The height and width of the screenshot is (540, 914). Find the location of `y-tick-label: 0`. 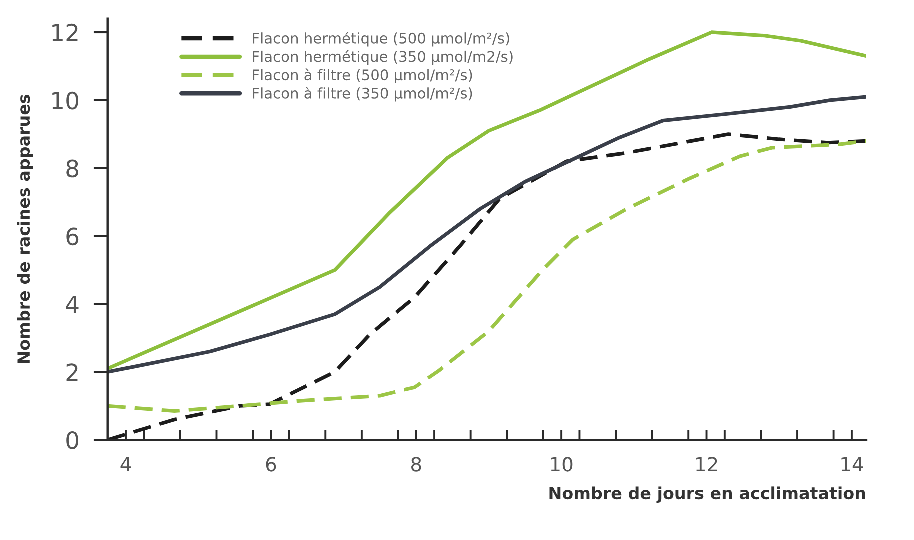

y-tick-label: 0 is located at coordinates (72, 441).